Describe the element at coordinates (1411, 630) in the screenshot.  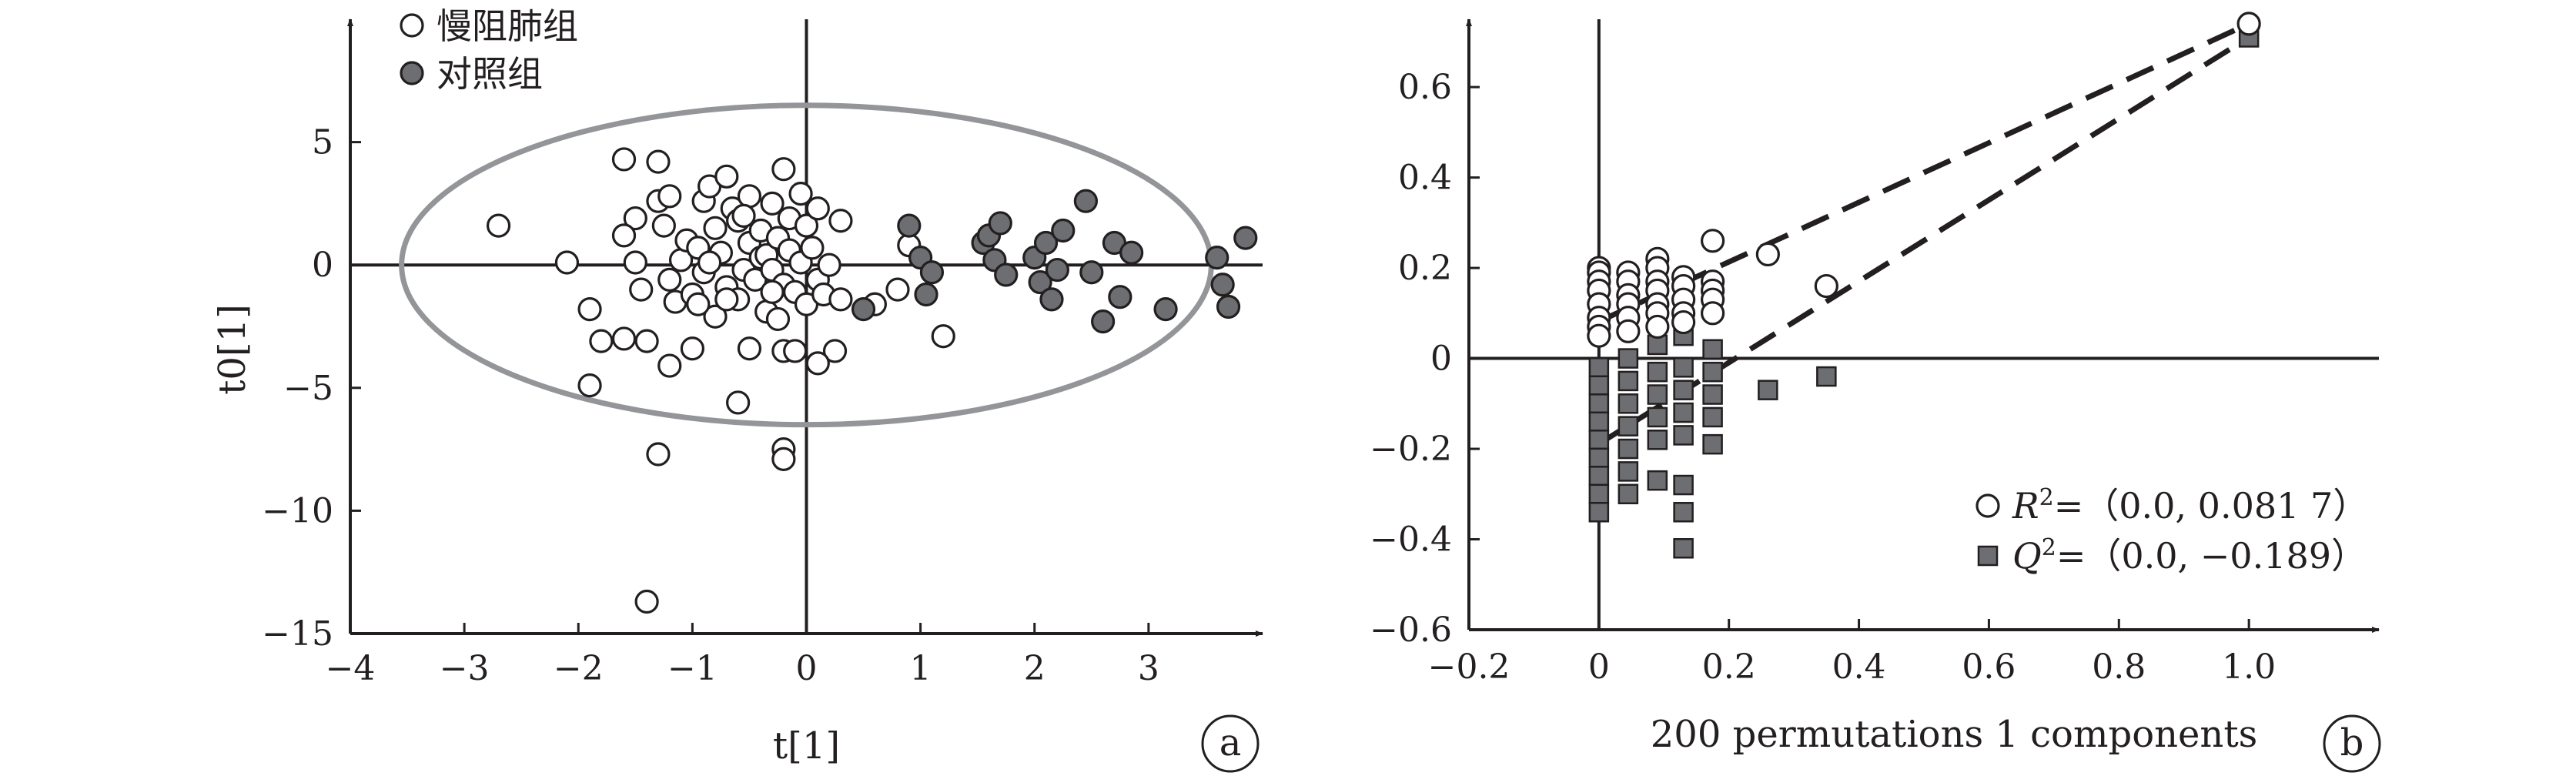
I see `y-tick-label: −0.6` at that location.